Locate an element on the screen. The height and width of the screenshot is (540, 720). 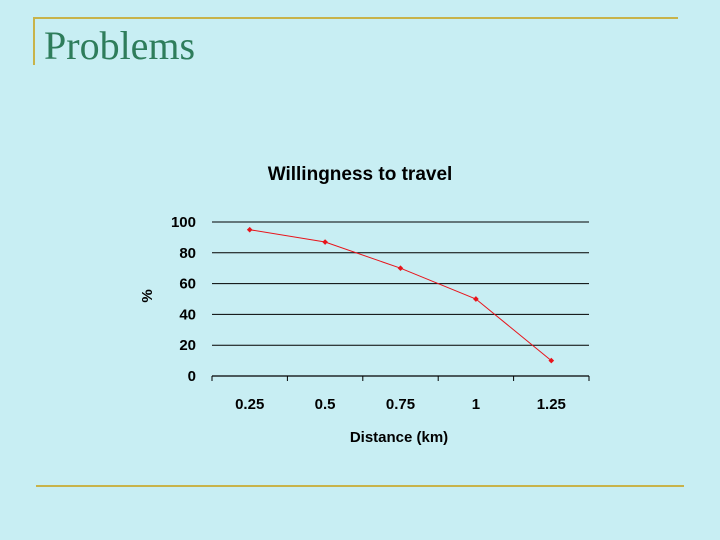
gridlines is located at coordinates (400, 283).